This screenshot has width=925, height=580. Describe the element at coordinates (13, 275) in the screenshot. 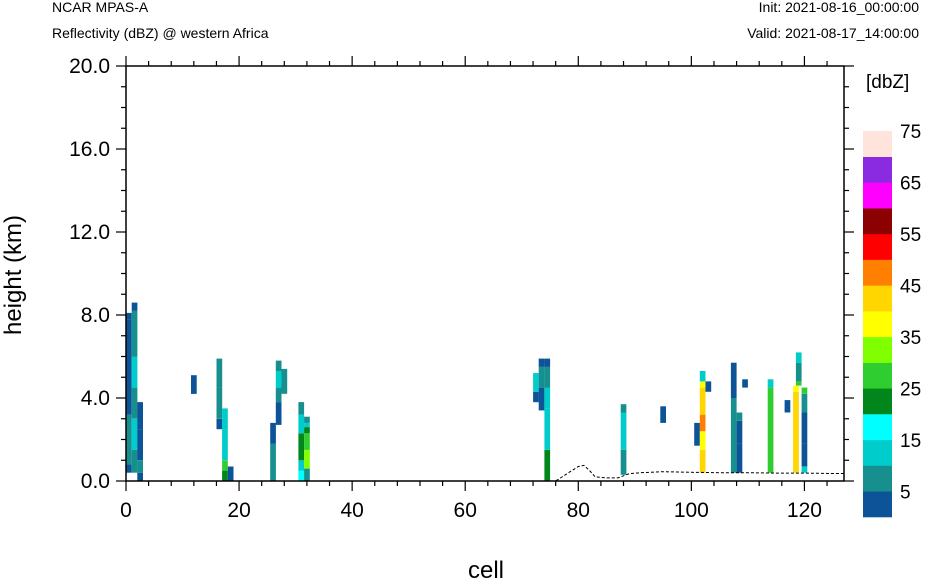

I see `y-axis-title: height (km)` at that location.